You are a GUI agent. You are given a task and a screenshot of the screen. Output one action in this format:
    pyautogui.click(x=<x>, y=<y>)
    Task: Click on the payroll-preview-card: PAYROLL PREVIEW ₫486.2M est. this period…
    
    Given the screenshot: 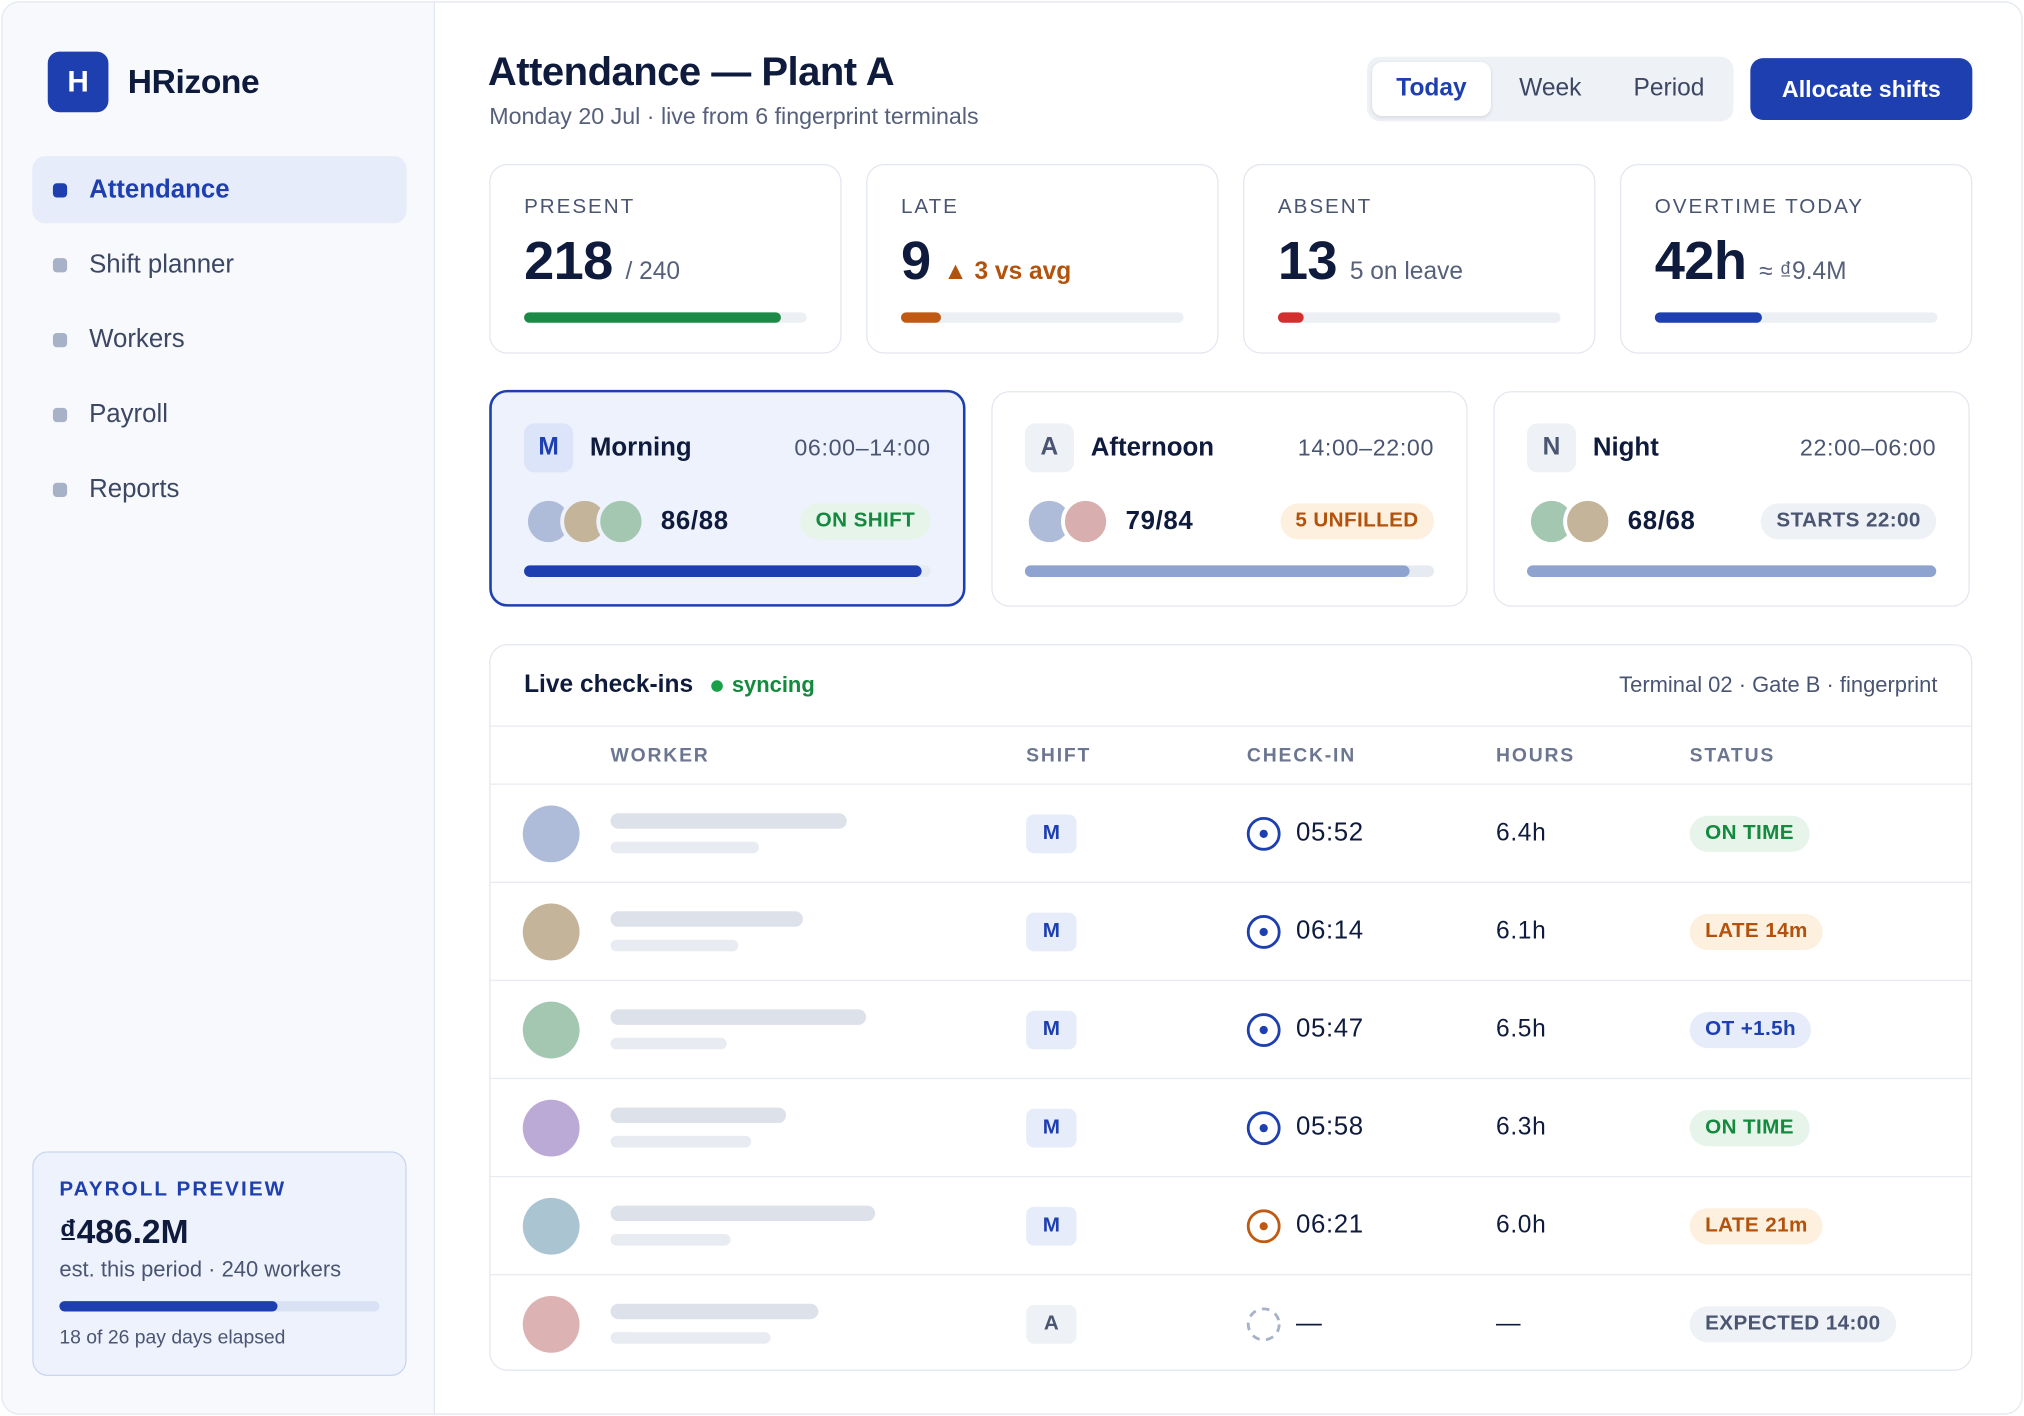 What is the action you would take?
    pyautogui.click(x=219, y=1263)
    